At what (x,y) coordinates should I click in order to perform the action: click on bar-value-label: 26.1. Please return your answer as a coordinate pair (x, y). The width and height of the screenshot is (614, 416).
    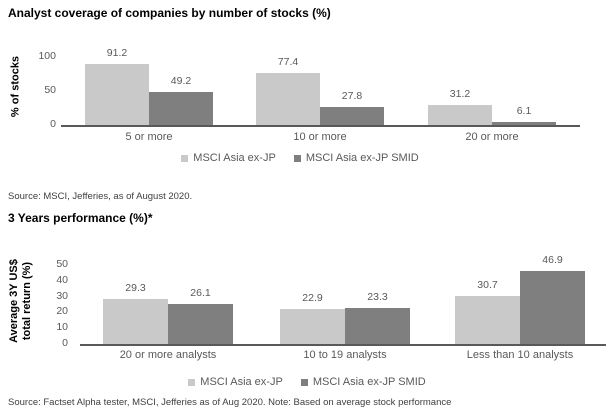
    Looking at the image, I should click on (200, 293).